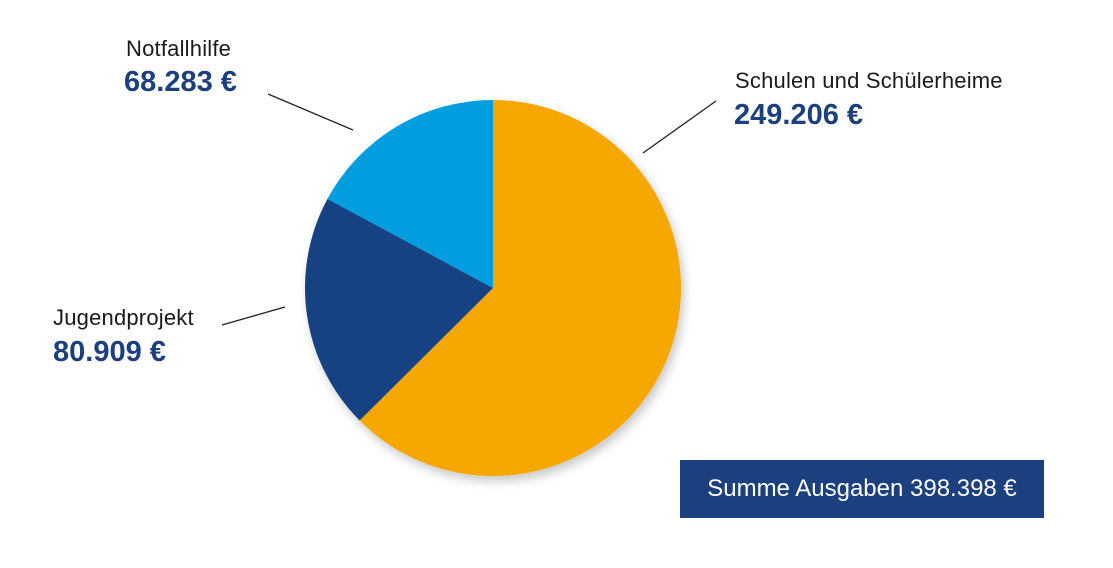 The height and width of the screenshot is (568, 1113). What do you see at coordinates (799, 115) in the screenshot?
I see `slice-value-schulen: 249.206 €` at bounding box center [799, 115].